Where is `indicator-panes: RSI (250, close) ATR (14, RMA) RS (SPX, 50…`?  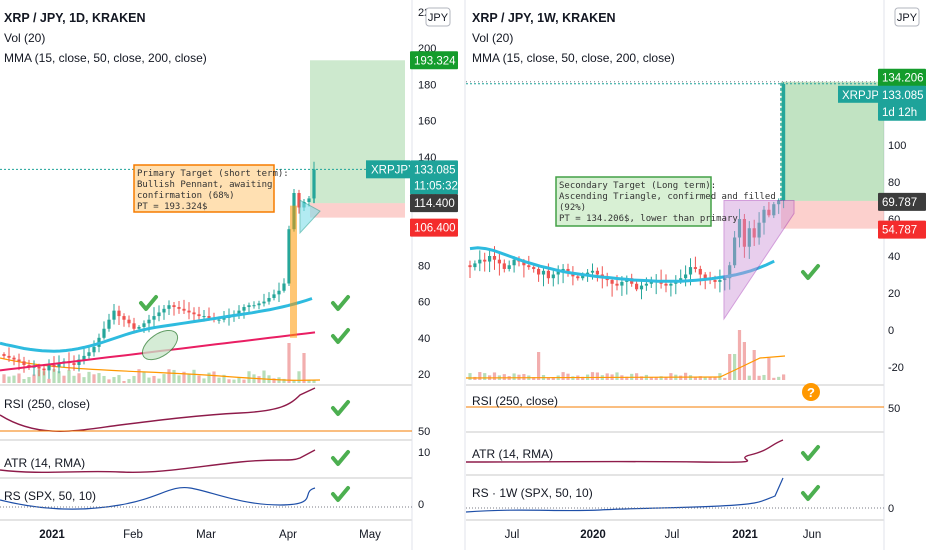
indicator-panes: RSI (250, close) ATR (14, RMA) RS (SPX, 50… is located at coordinates (215, 449).